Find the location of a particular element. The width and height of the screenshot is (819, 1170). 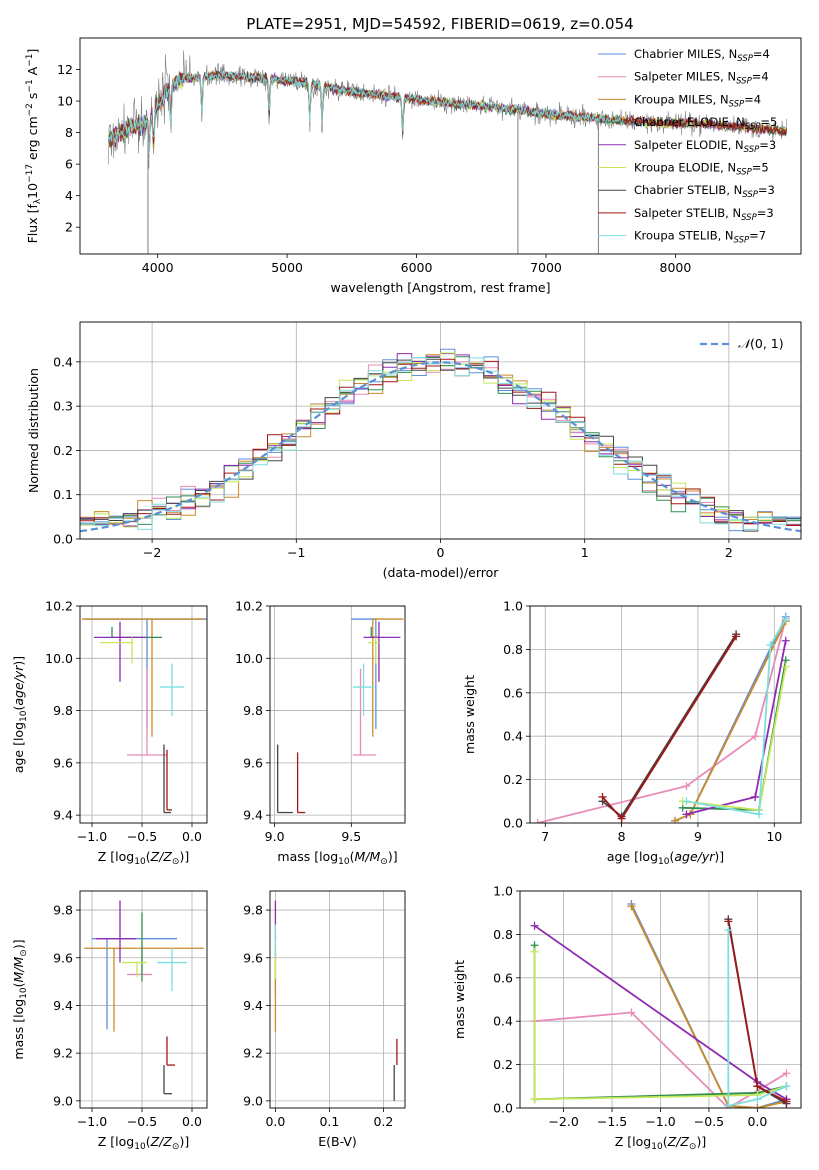

y-tick-label: 0.6 is located at coordinates (513, 692).